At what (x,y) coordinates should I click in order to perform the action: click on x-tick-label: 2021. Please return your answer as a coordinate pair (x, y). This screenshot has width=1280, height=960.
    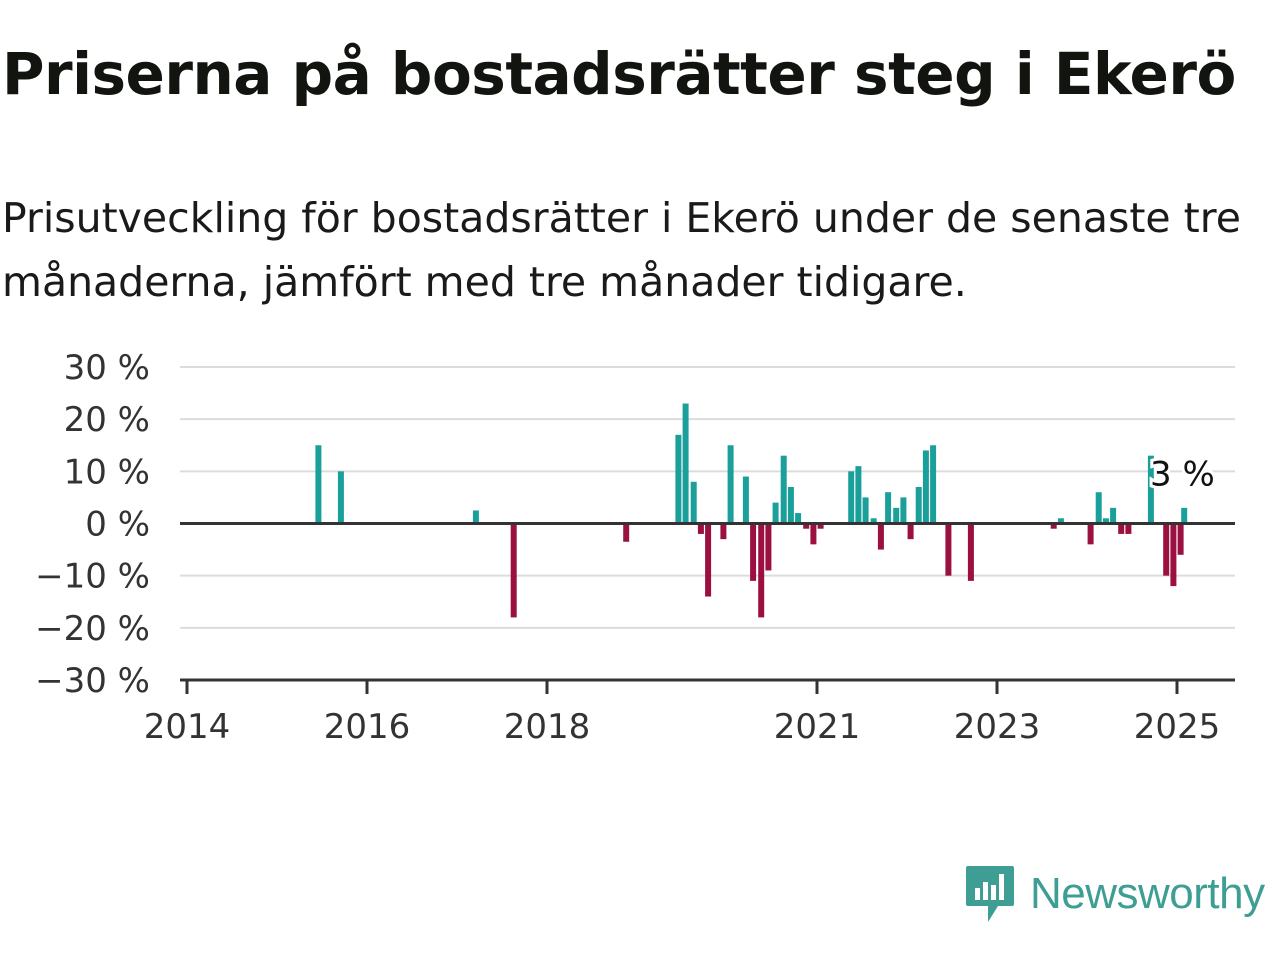
    Looking at the image, I should click on (817, 723).